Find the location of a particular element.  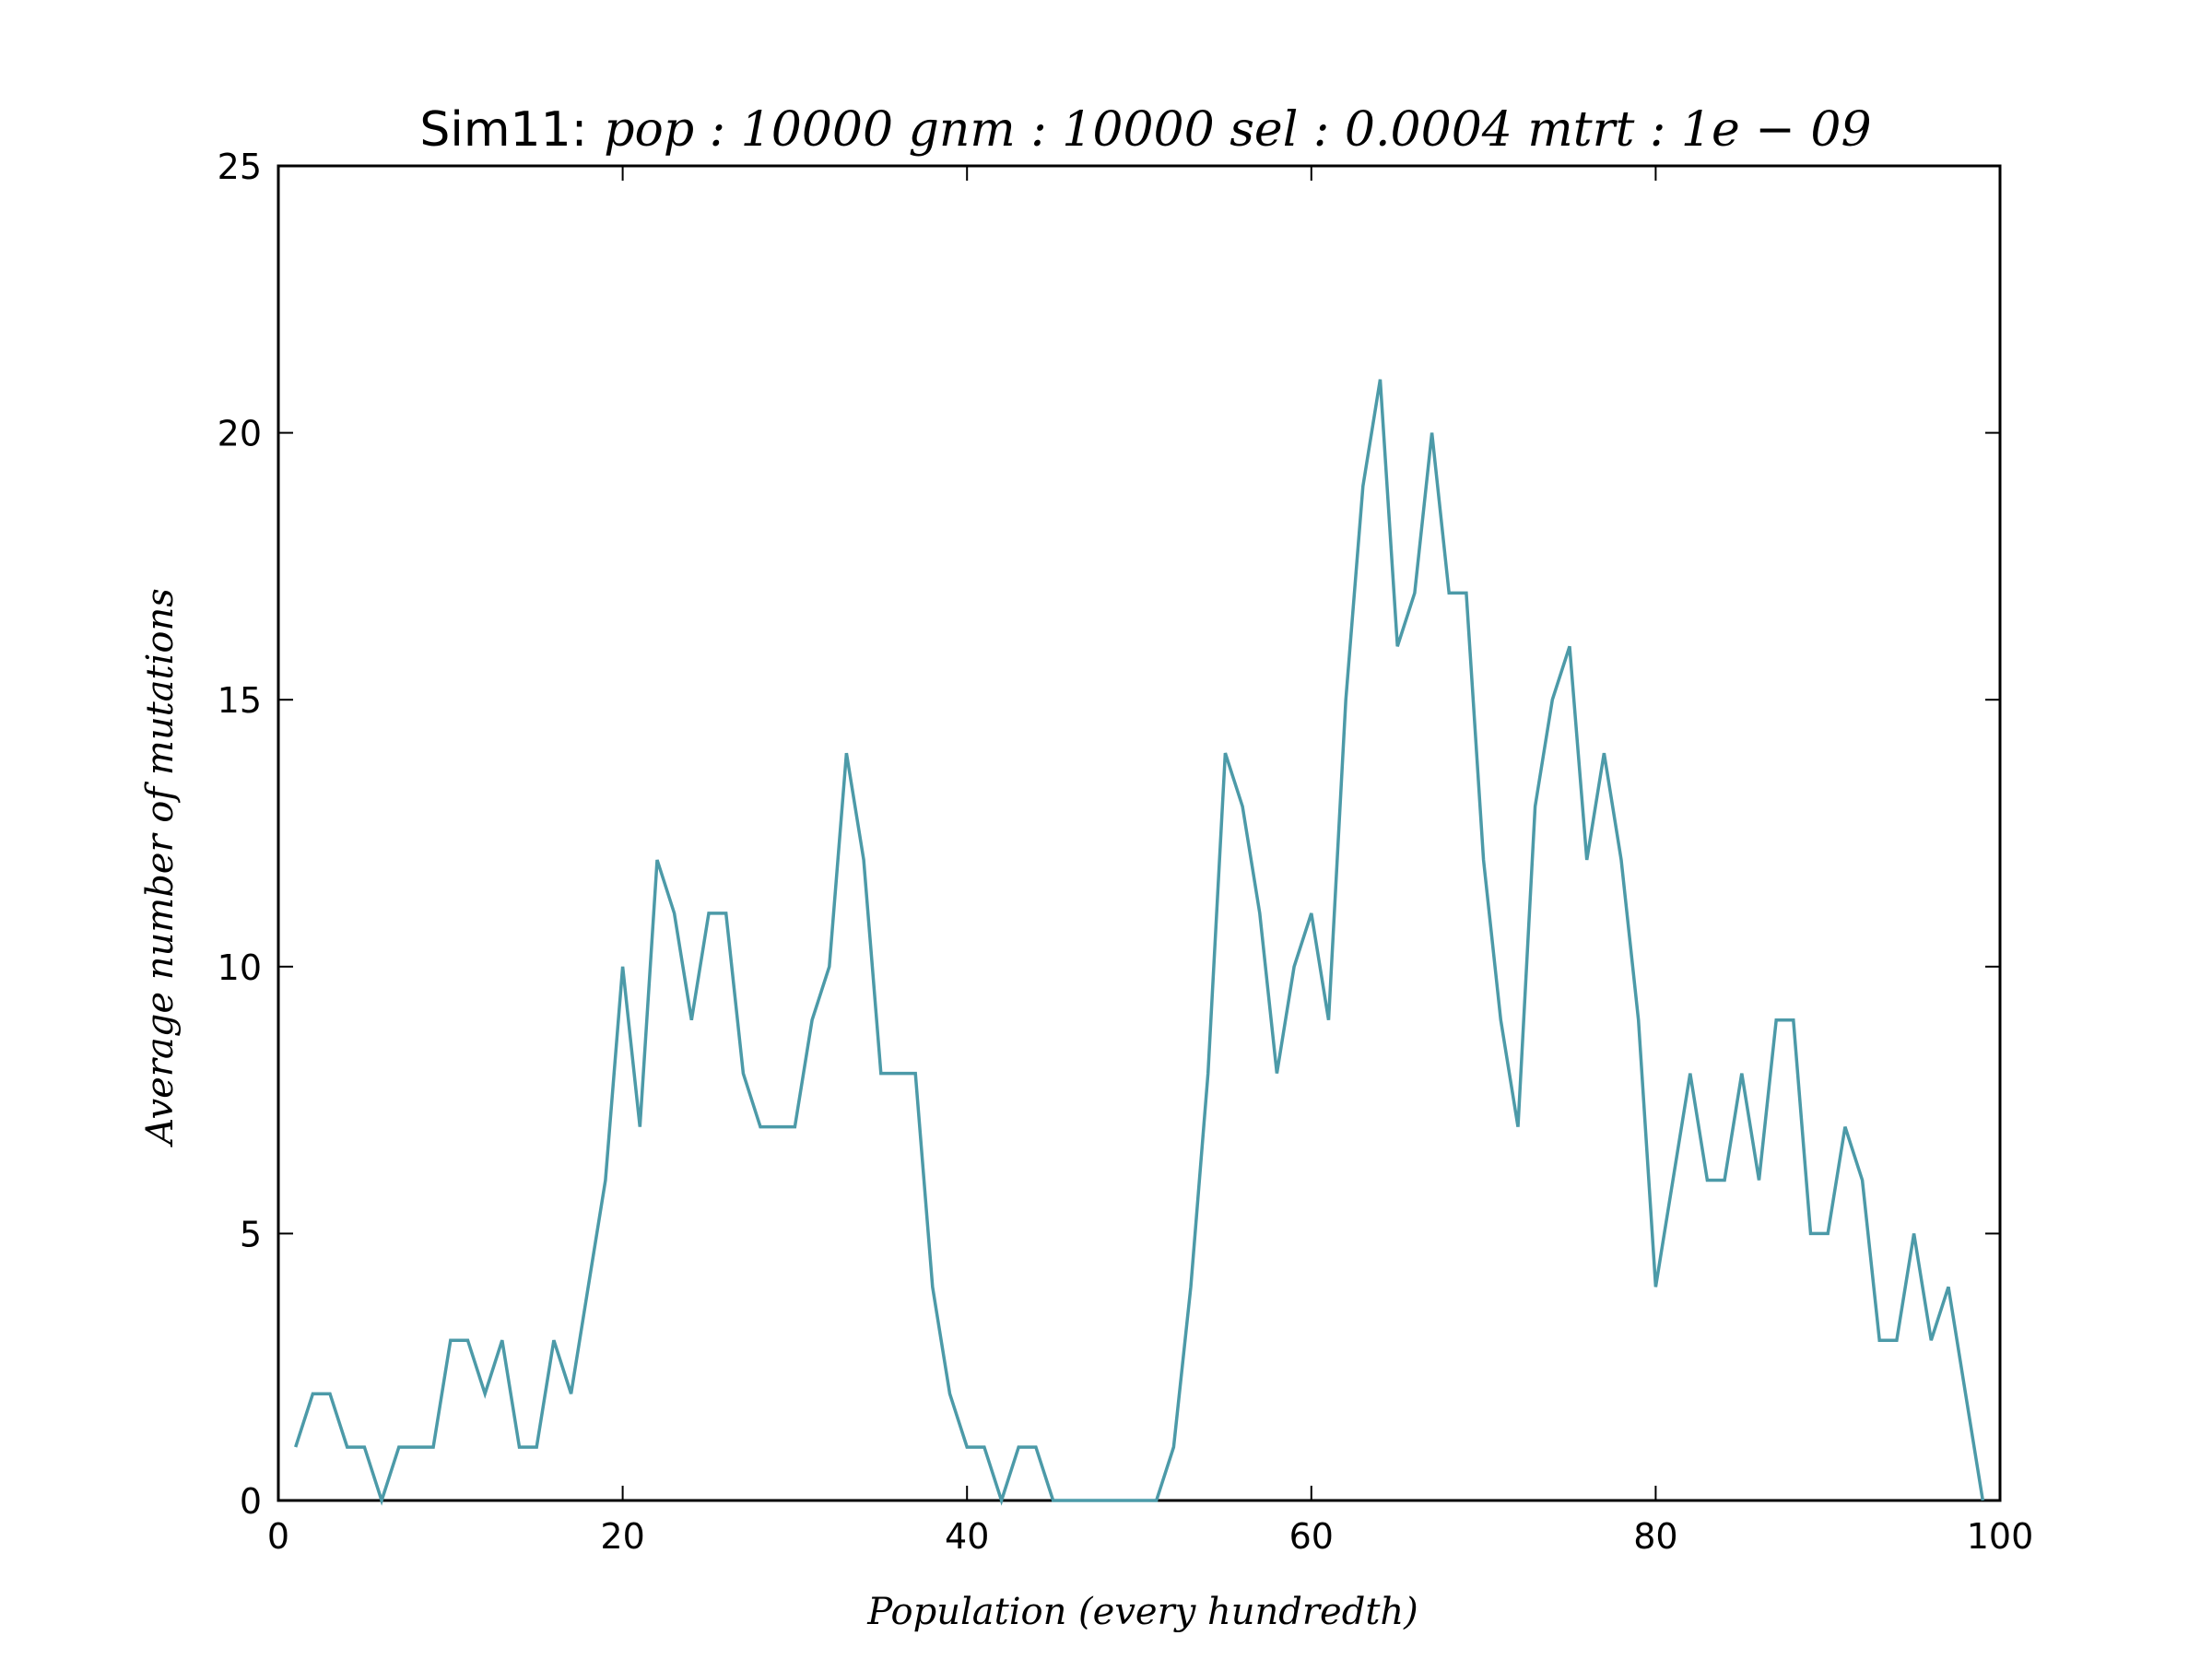

y-tick-label: 10 is located at coordinates (240, 967).